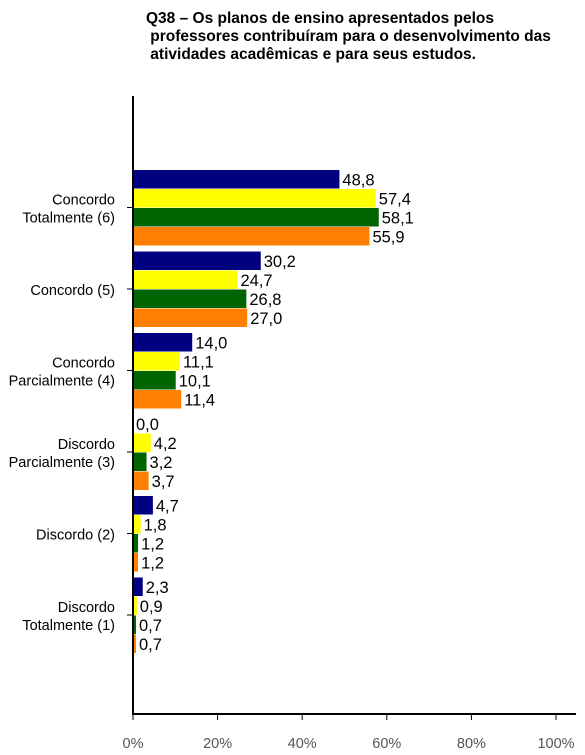 The width and height of the screenshot is (585, 755). What do you see at coordinates (349, 744) in the screenshot?
I see `tick-labels-layer: 0% 20% 40% 60% 80% 100%` at bounding box center [349, 744].